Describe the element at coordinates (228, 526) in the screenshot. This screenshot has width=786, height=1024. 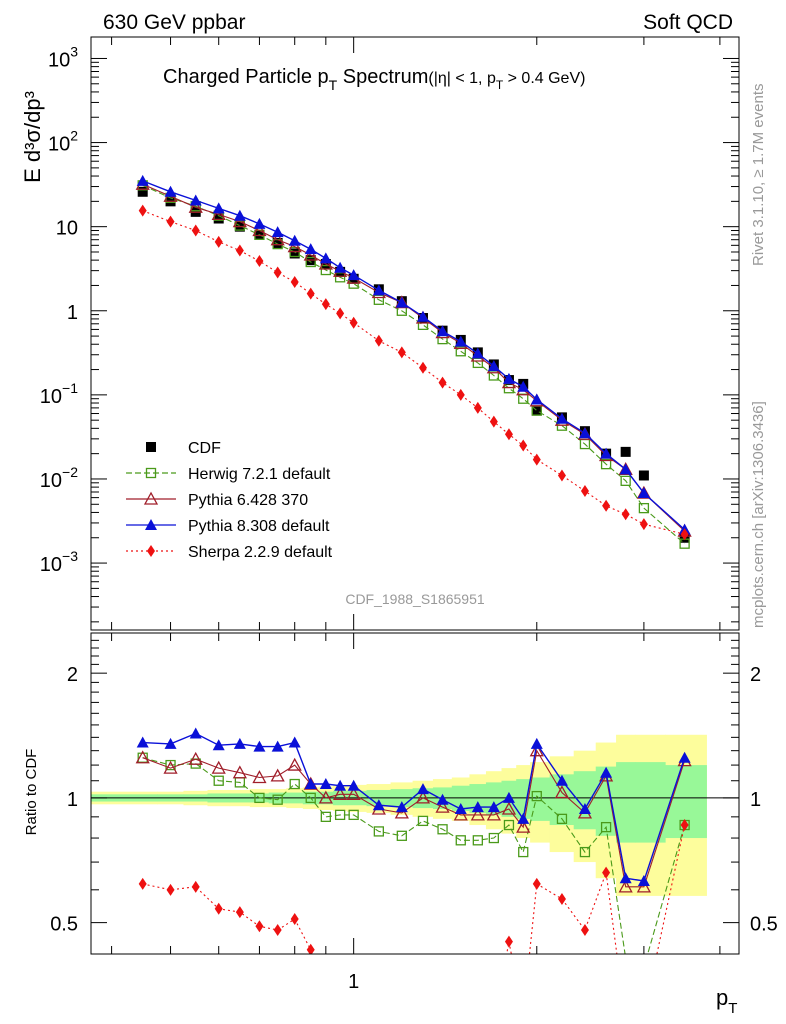
I see `legend-item-pythia-8-308-default: Pythia 8.308 default` at that location.